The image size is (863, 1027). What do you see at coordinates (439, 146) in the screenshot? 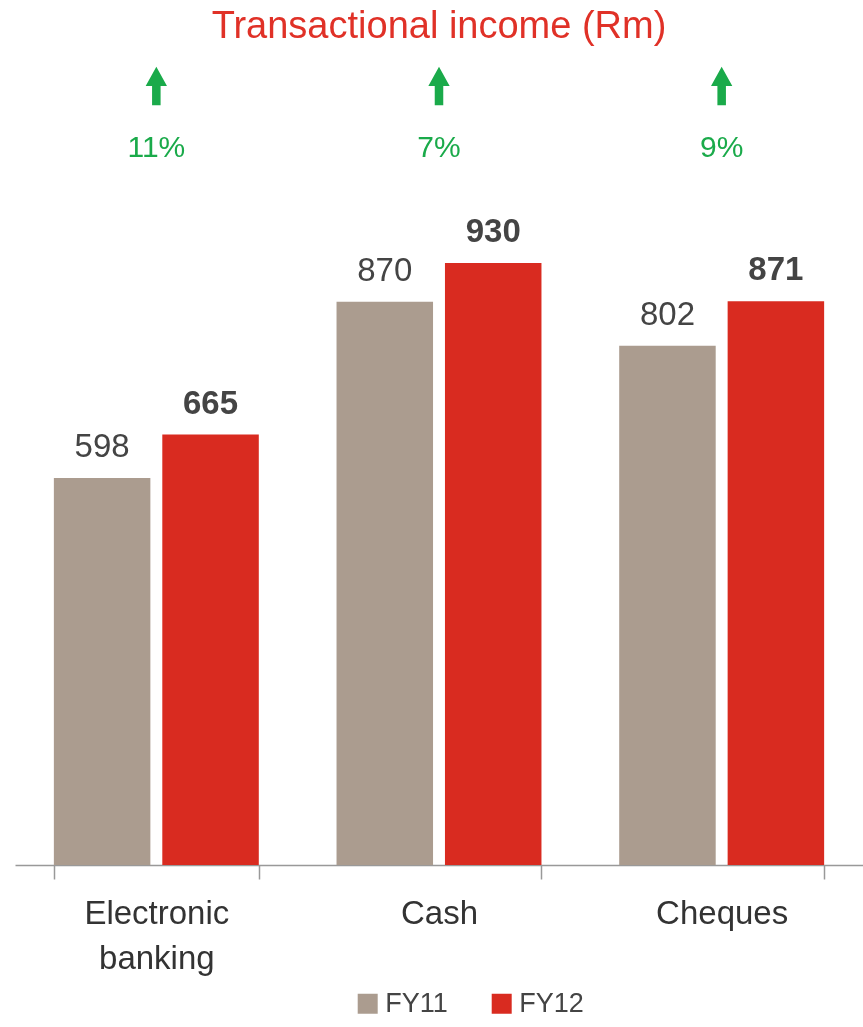
I see `text: 7%` at bounding box center [439, 146].